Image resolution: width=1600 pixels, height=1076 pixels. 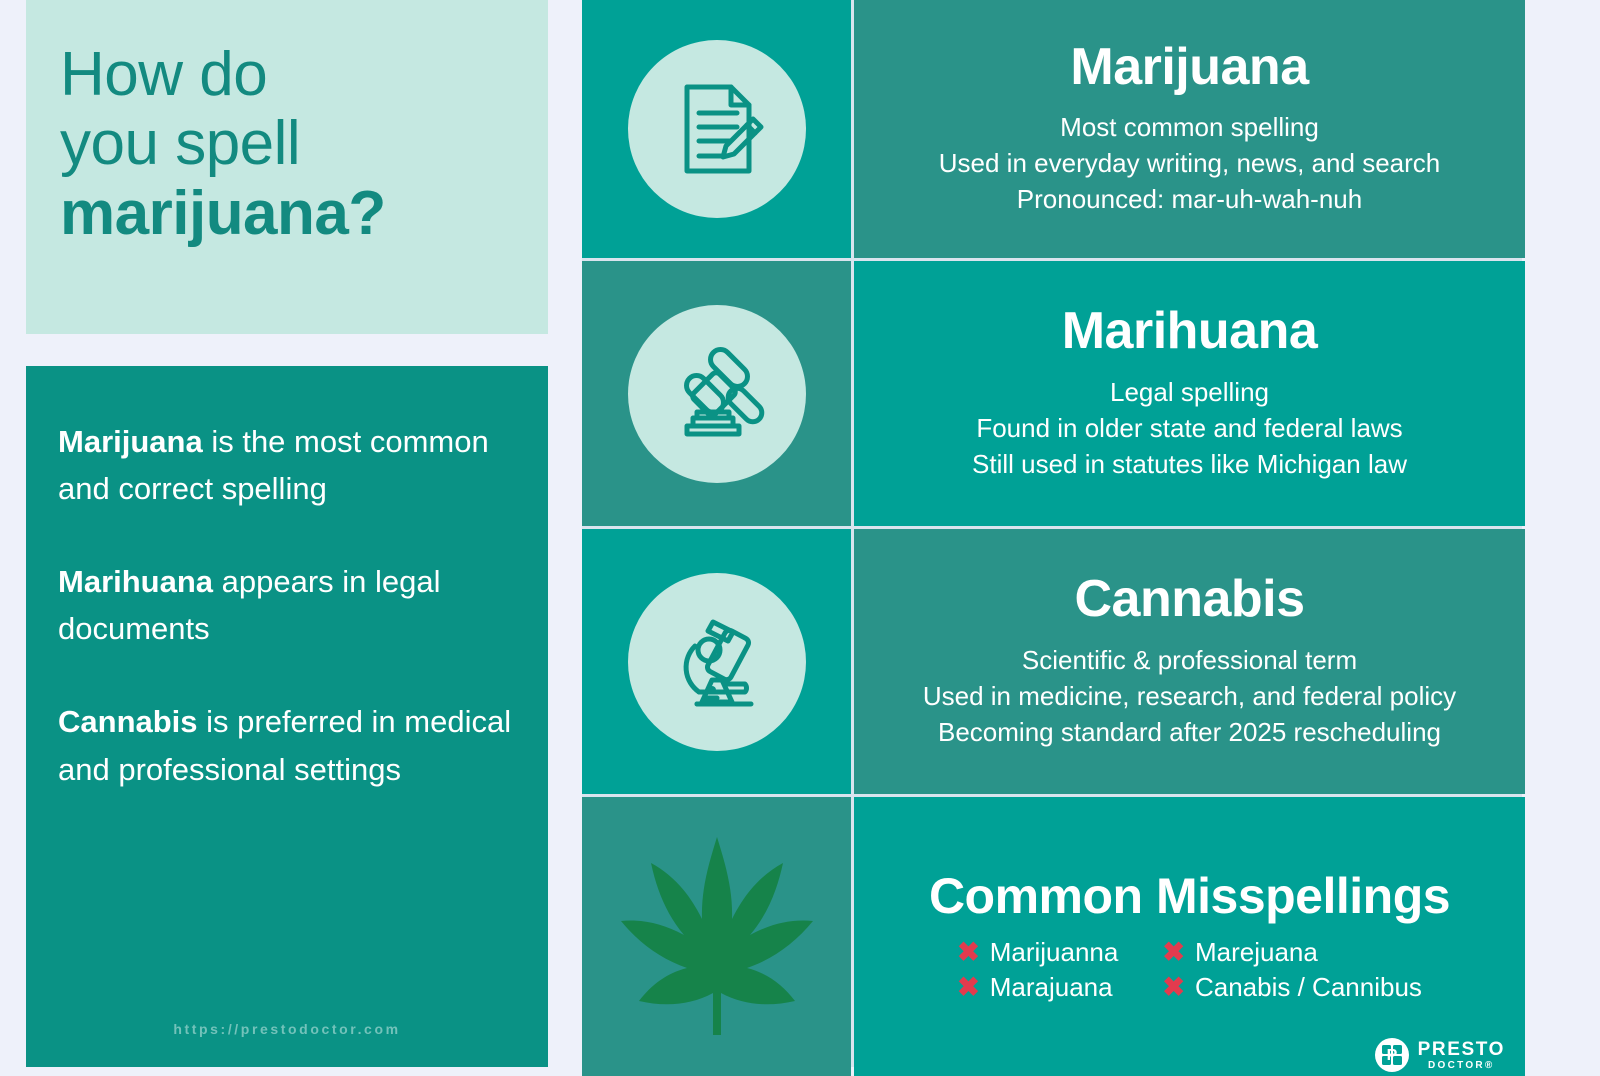 I want to click on misspelling-label: Canabis / Cannibus, so click(x=1308, y=986).